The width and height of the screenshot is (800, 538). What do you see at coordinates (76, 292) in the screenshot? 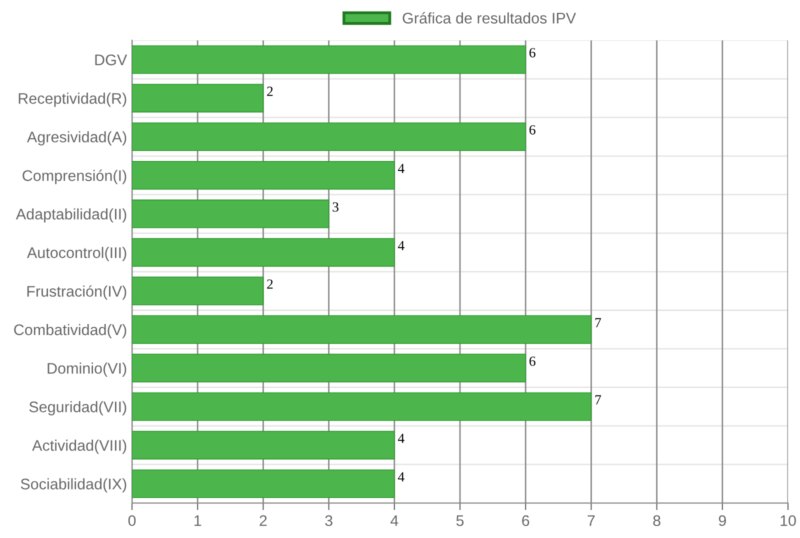
I see `y-tick-label: Frustración(IV)` at bounding box center [76, 292].